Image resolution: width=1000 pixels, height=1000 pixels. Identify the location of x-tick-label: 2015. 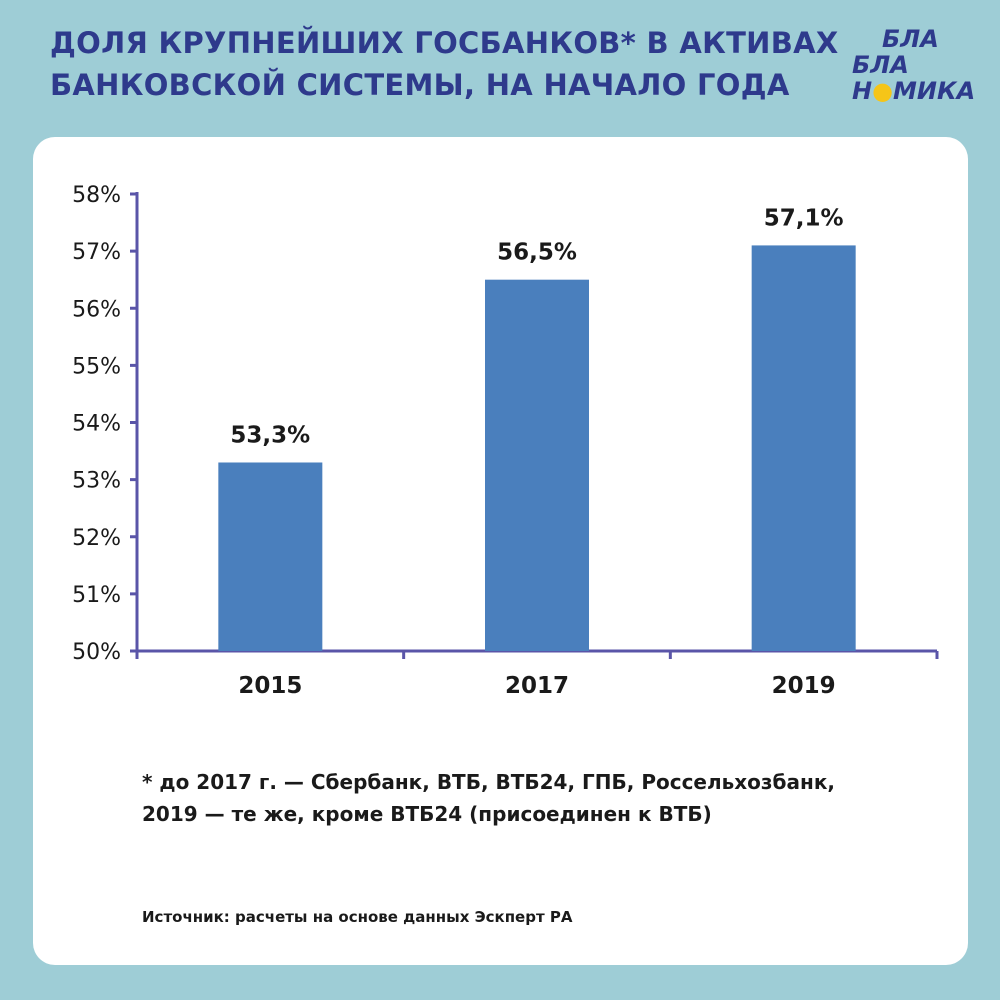
(270, 686).